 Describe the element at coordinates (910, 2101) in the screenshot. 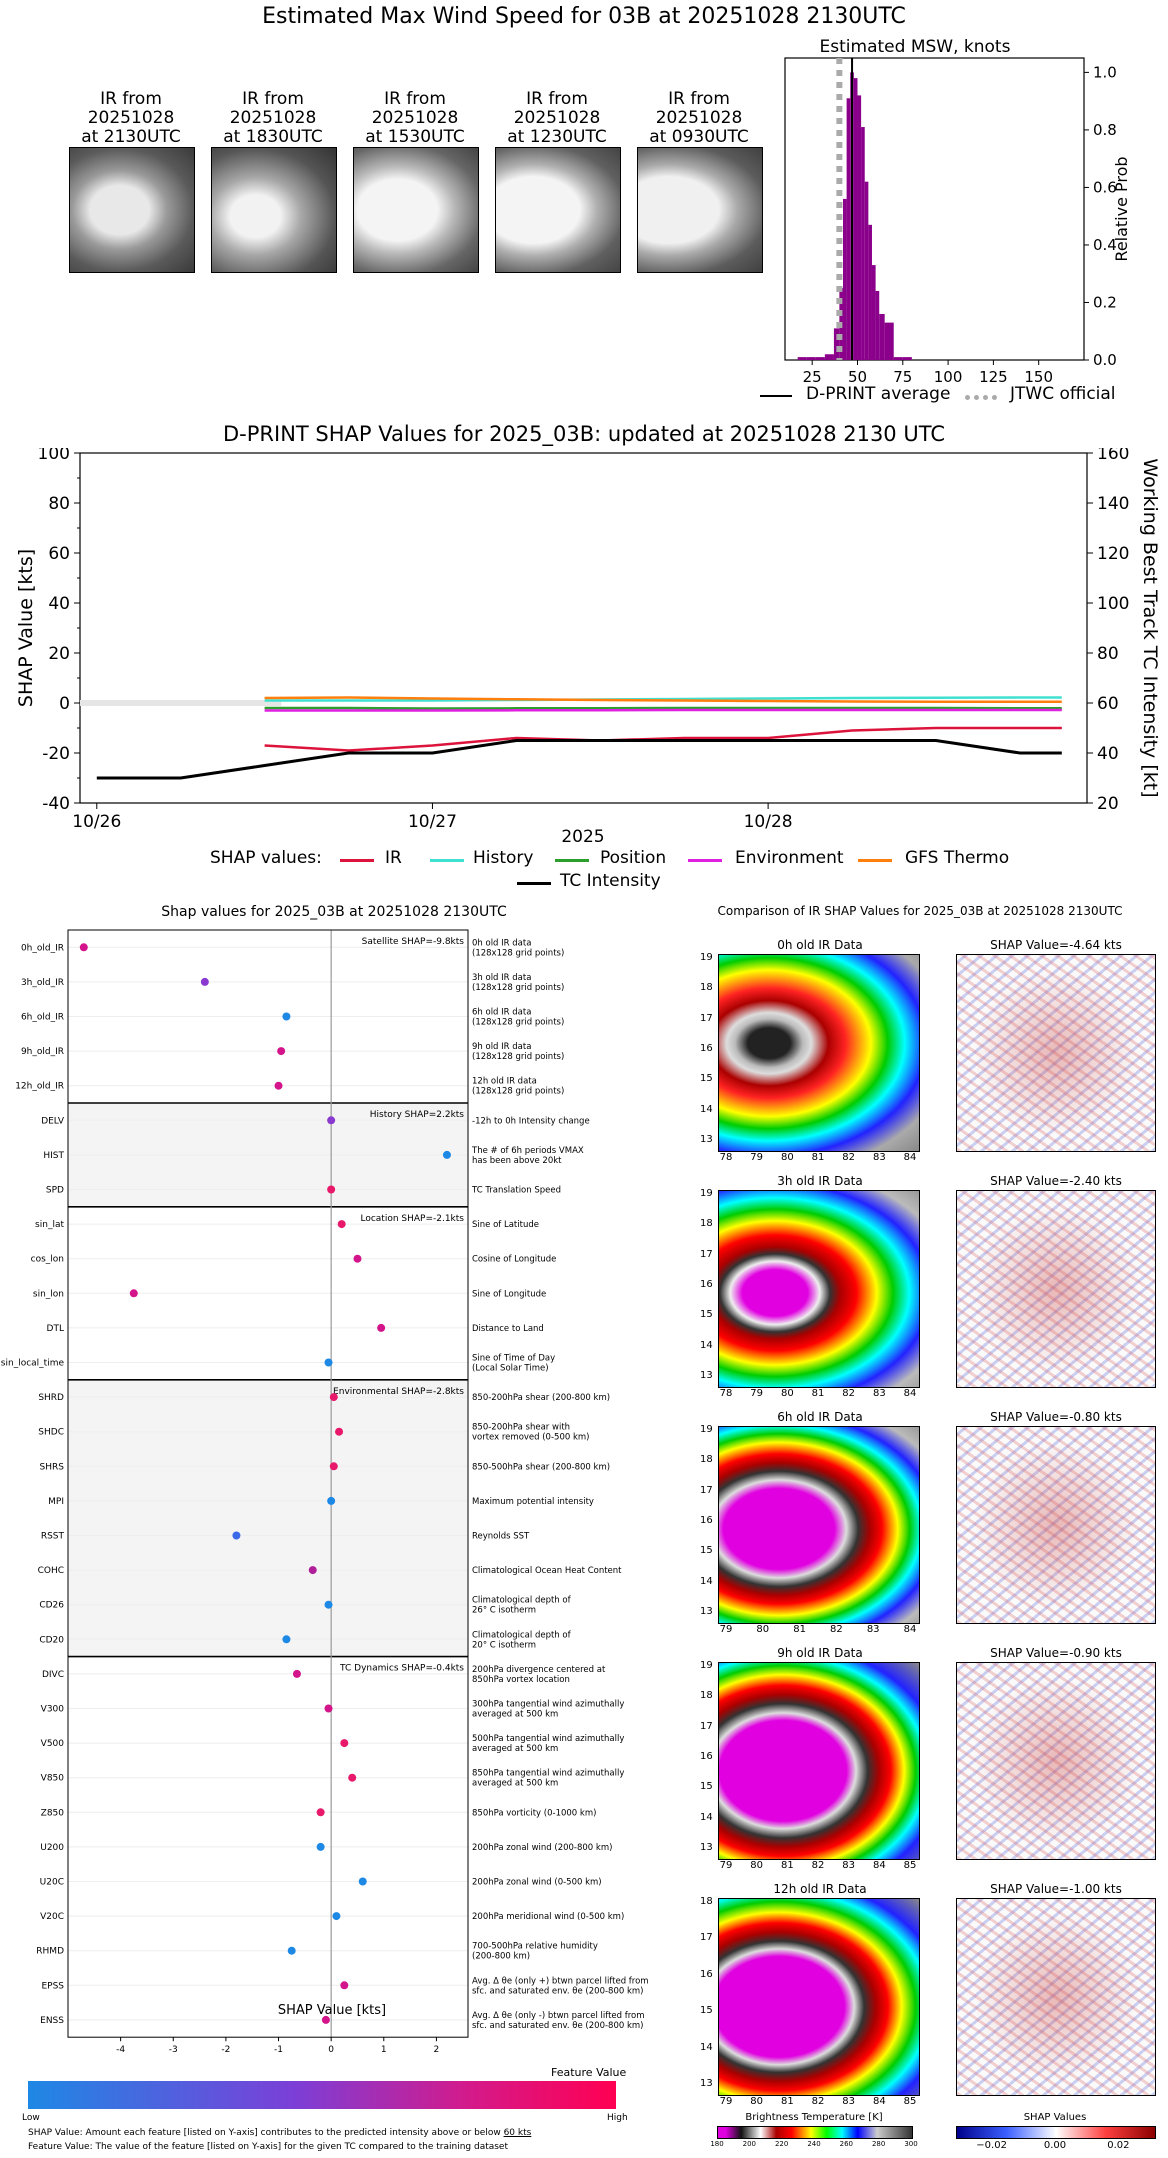

I see `ir-panel-xtick: 85` at that location.